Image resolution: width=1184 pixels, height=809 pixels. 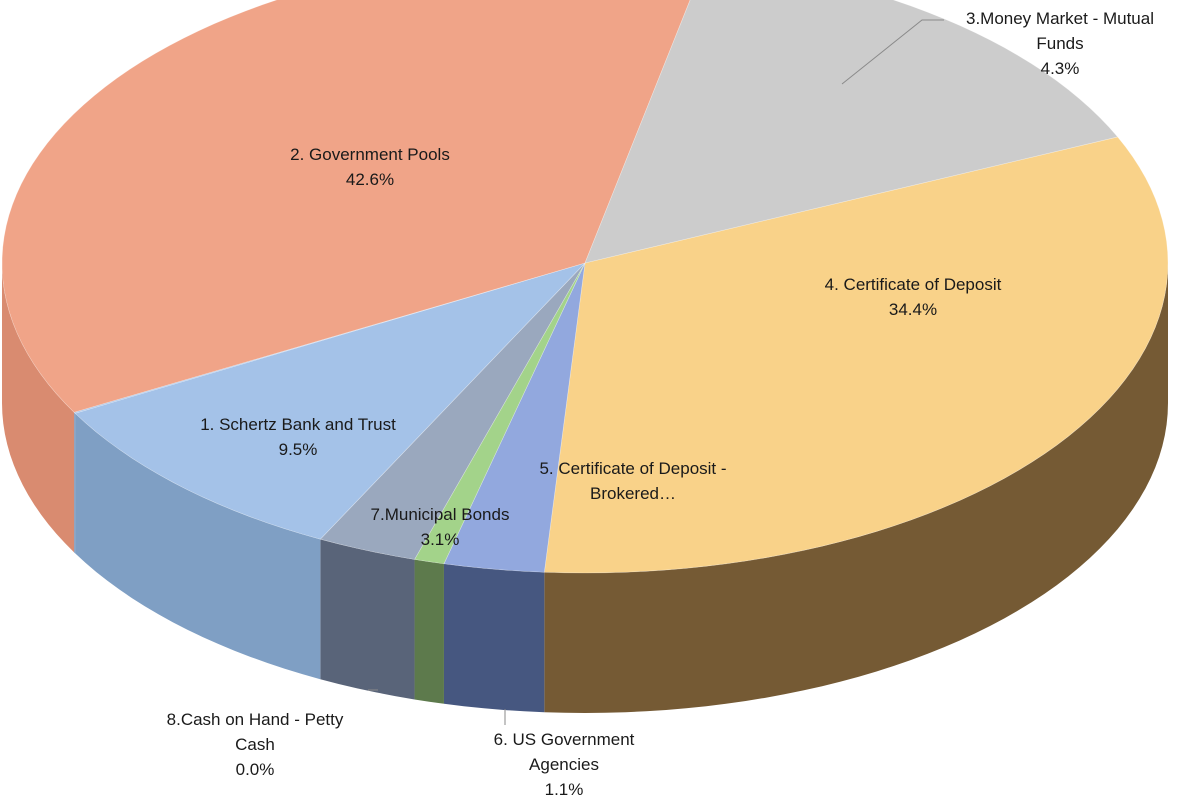 I want to click on slice-value-6: 1.1%, so click(x=564, y=789).